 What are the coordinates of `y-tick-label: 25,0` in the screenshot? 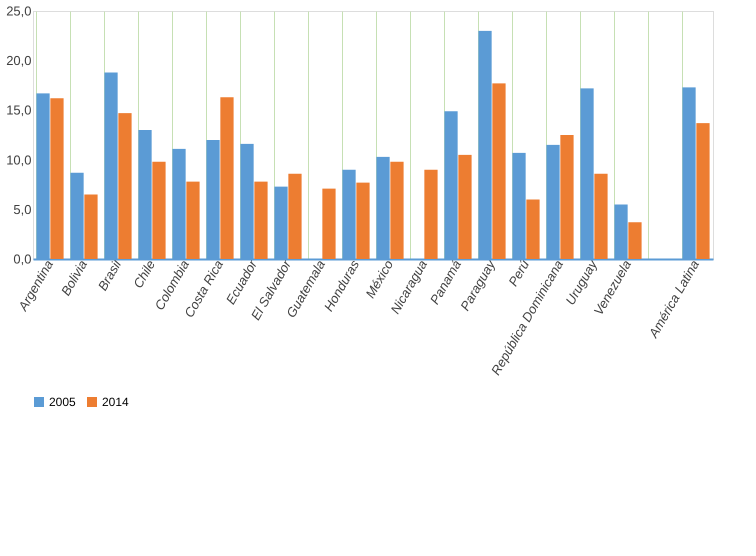 It's located at (19, 11).